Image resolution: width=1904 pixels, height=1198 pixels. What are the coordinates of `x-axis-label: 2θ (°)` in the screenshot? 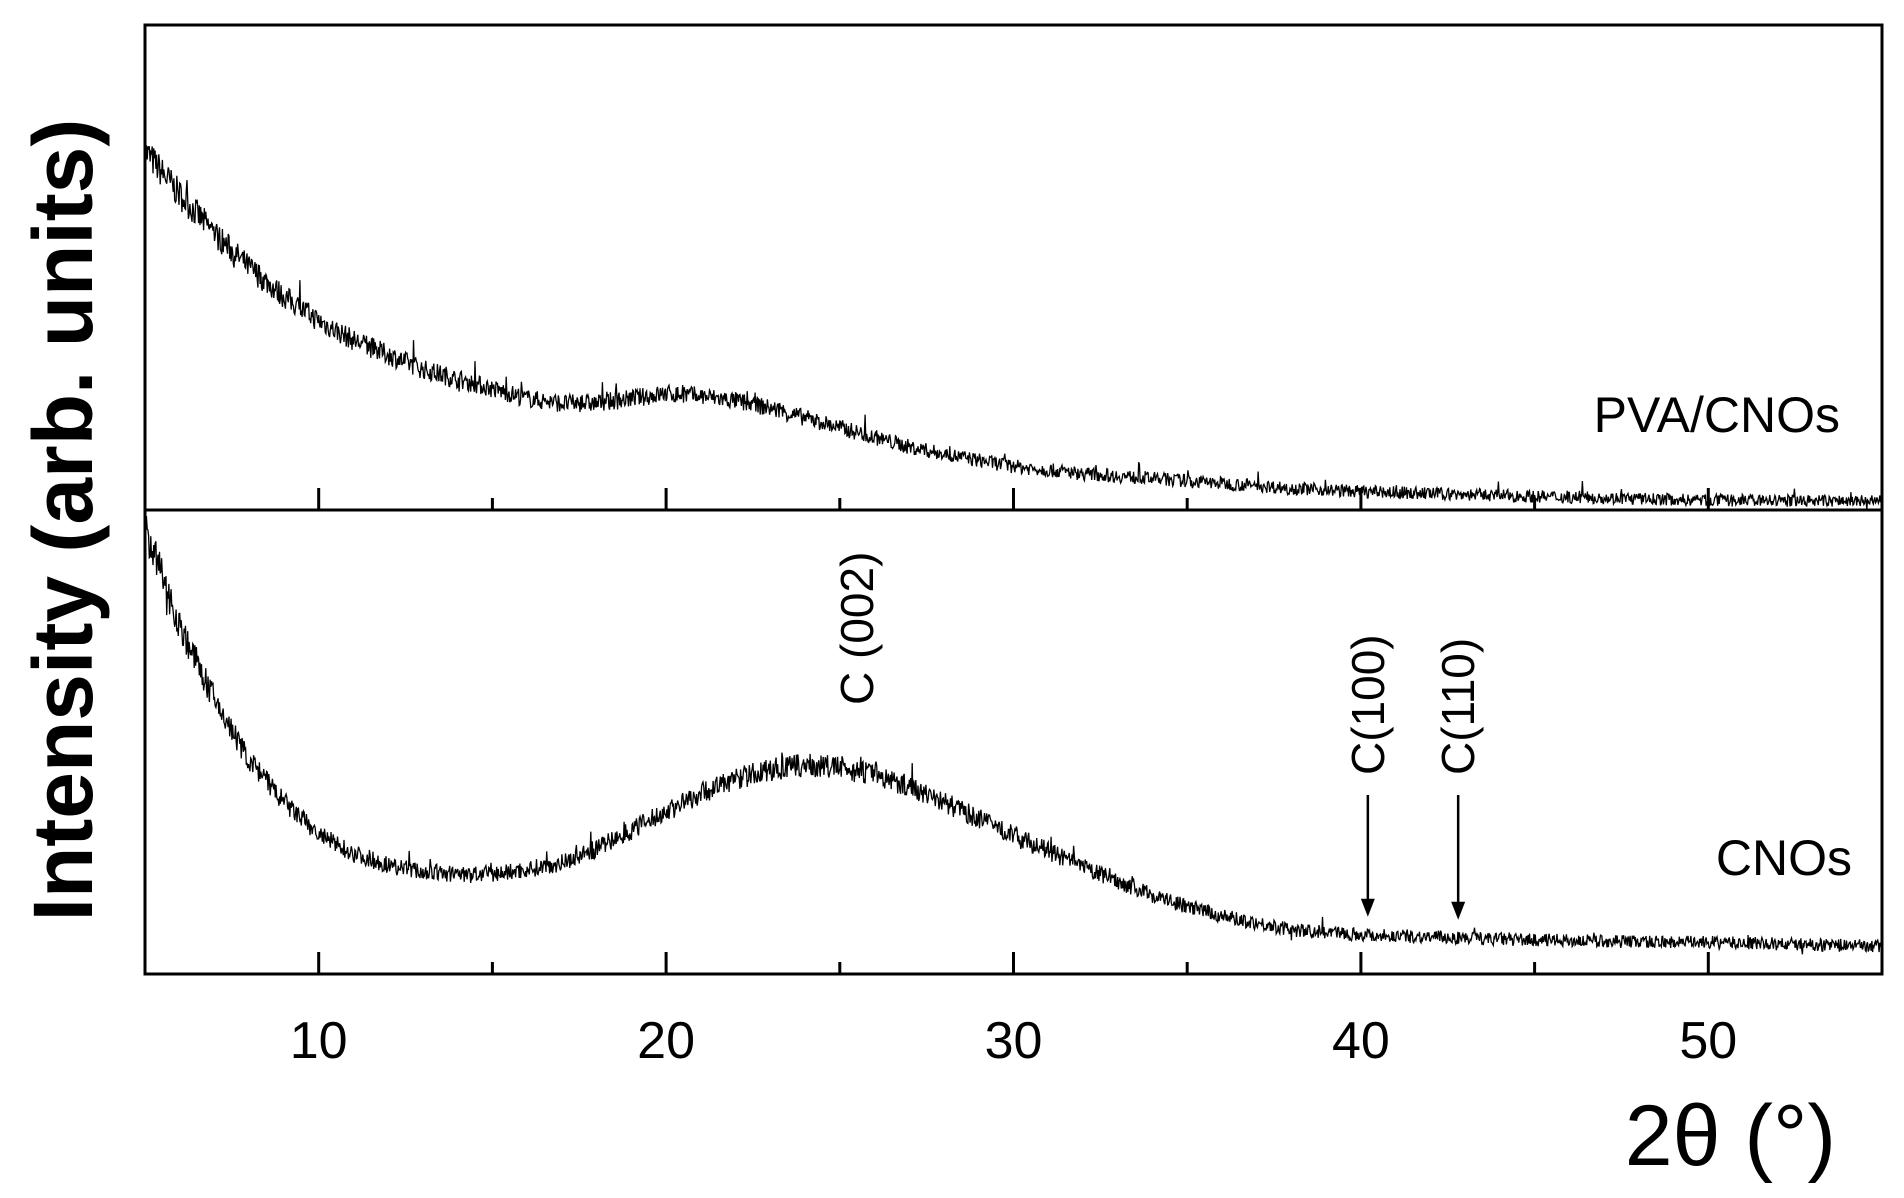 It's located at (1730, 1136).